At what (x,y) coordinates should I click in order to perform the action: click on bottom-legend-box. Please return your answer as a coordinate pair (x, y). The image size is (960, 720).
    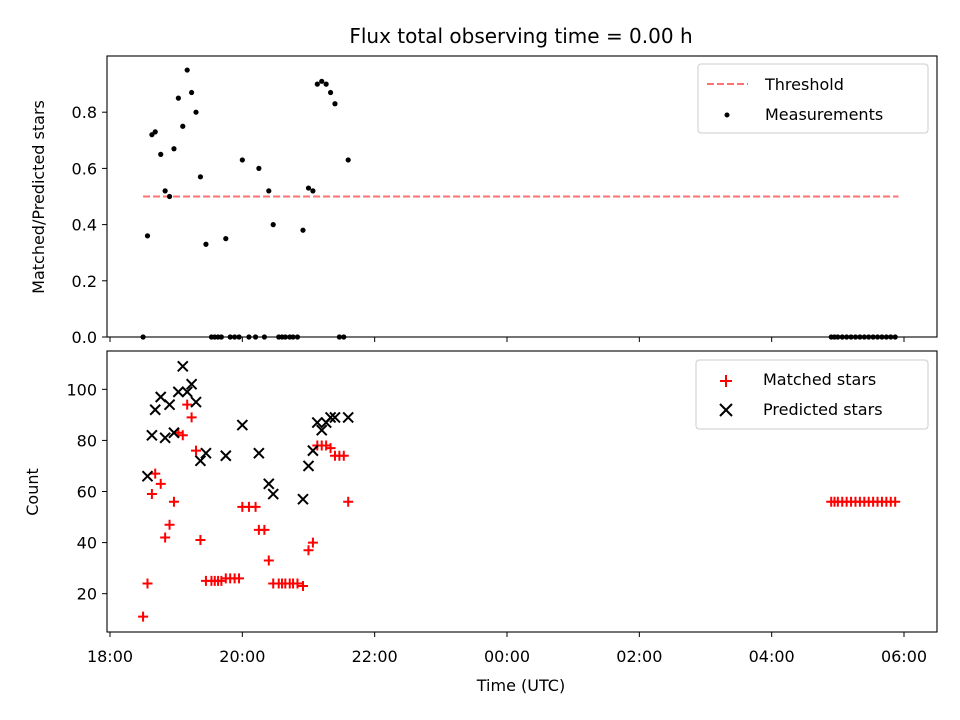
    Looking at the image, I should click on (812, 394).